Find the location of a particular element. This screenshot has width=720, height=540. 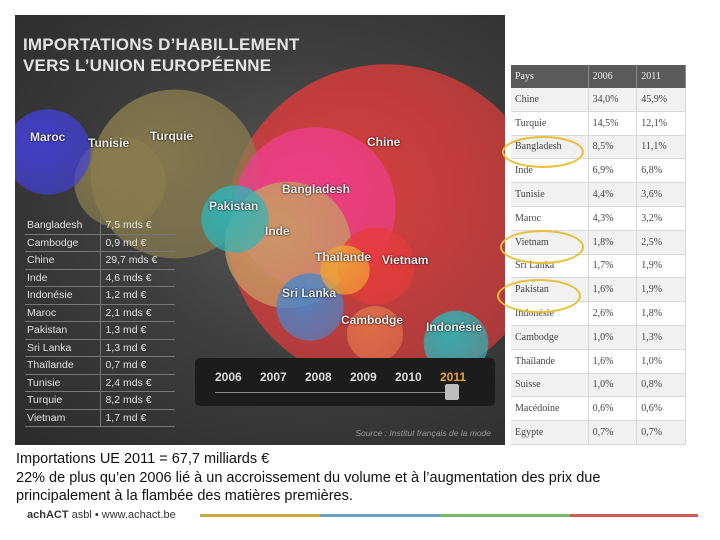

share-country: Egypte is located at coordinates (550, 432).